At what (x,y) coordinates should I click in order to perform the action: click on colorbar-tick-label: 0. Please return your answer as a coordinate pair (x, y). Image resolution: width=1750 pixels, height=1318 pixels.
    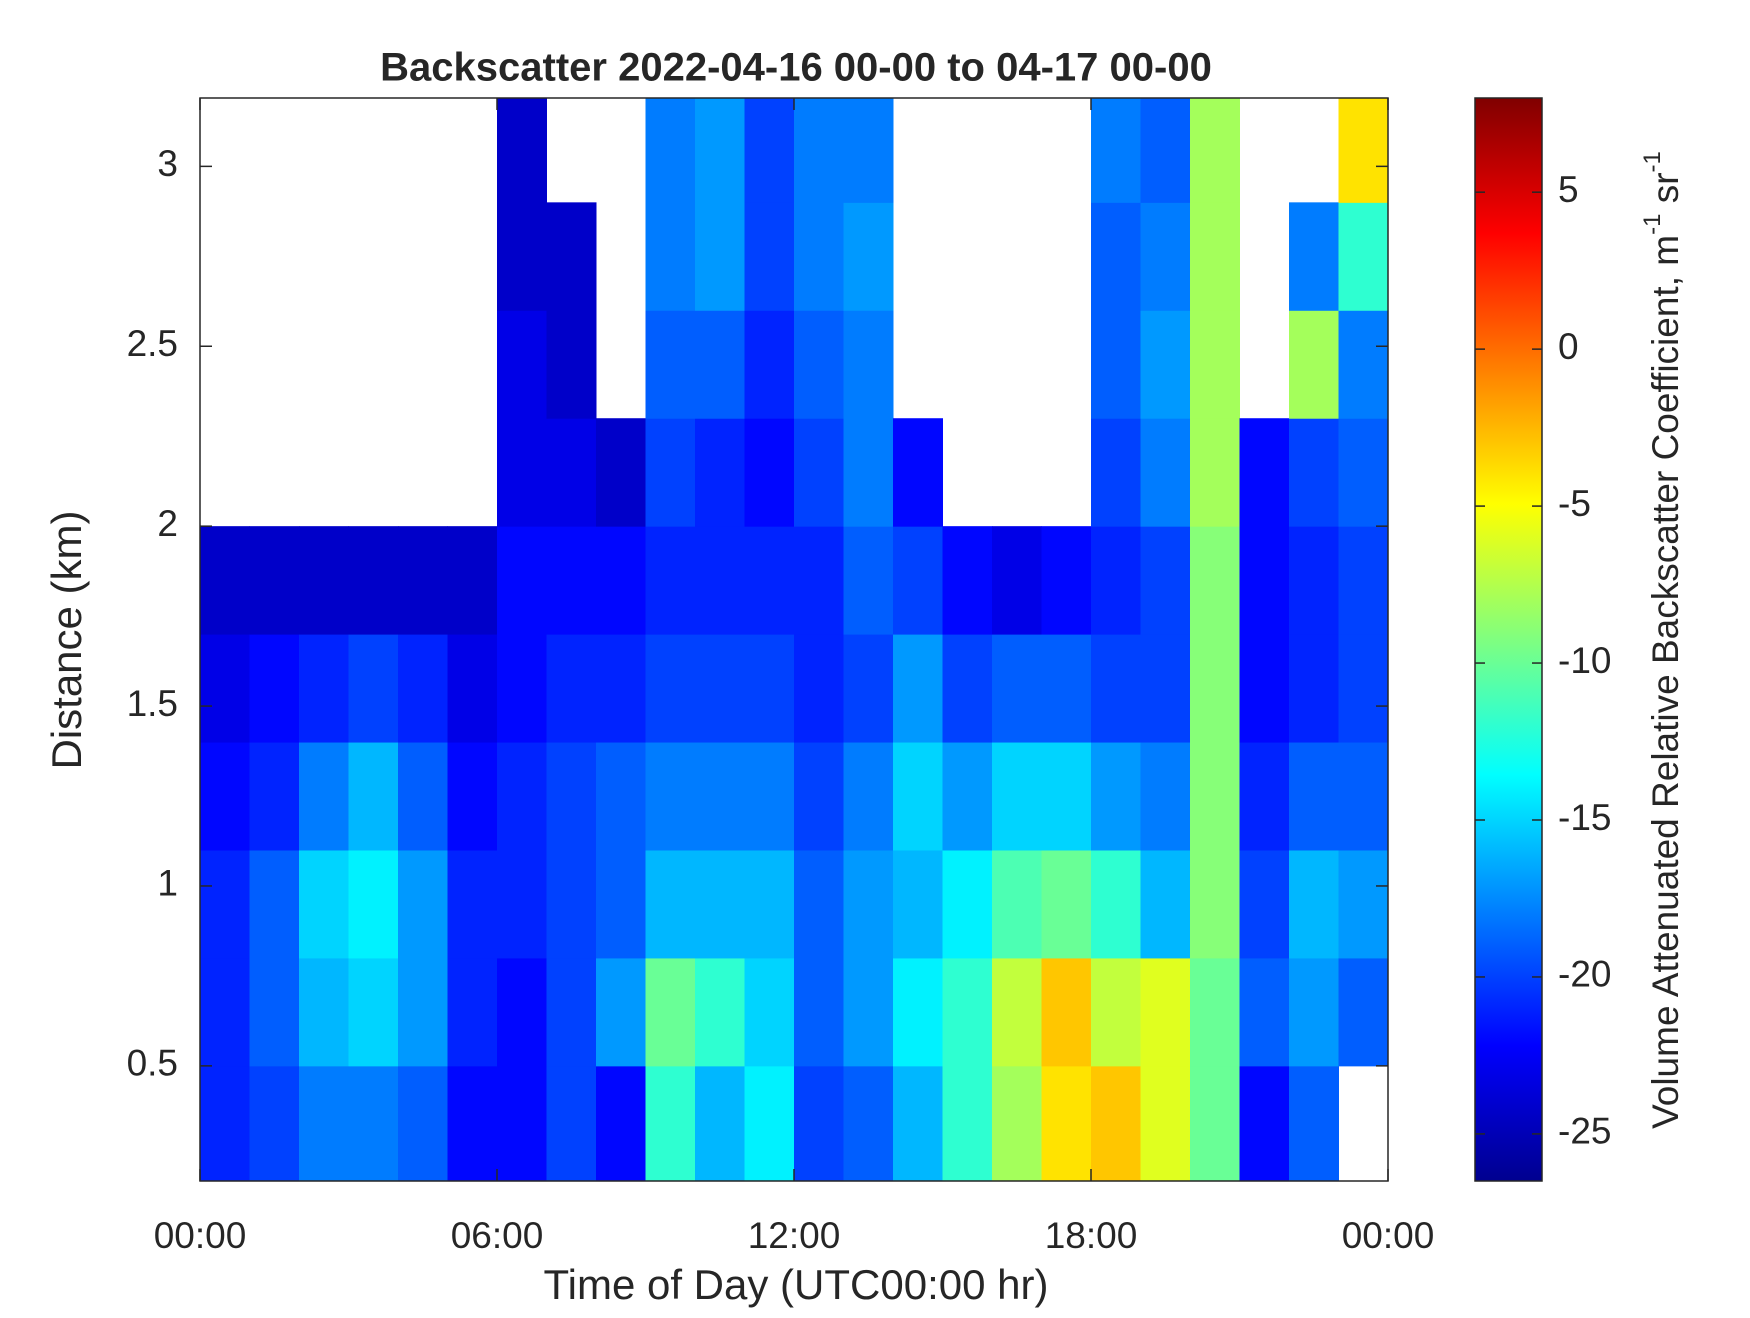
    Looking at the image, I should click on (1568, 346).